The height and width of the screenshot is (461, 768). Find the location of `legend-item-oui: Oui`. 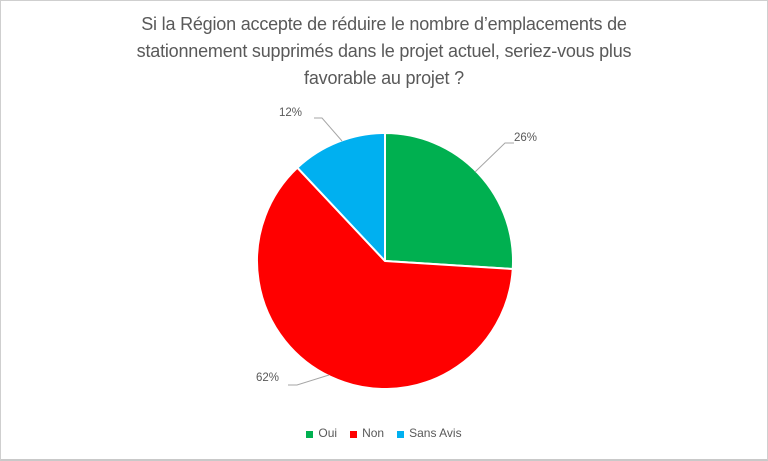

legend-item-oui: Oui is located at coordinates (321, 433).